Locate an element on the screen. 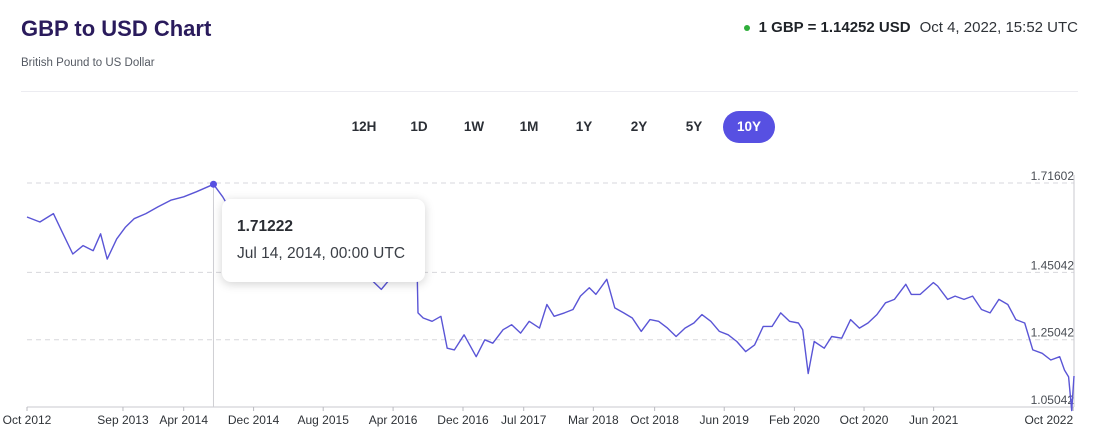  y-tick-label: 1.25042 is located at coordinates (1053, 333).